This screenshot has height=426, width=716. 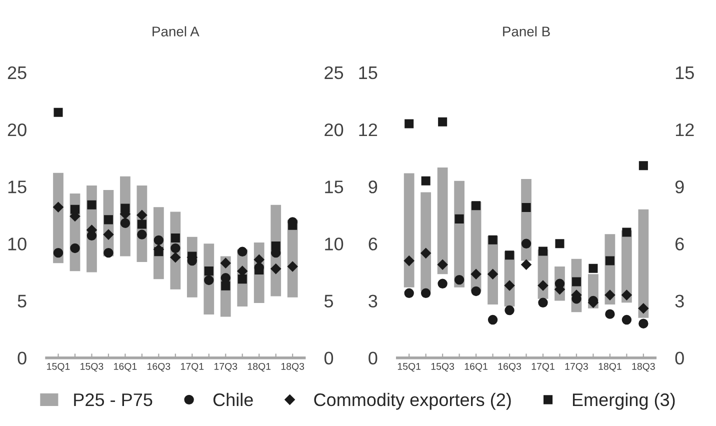 What do you see at coordinates (526, 31) in the screenshot?
I see `chart-title: Panel B` at bounding box center [526, 31].